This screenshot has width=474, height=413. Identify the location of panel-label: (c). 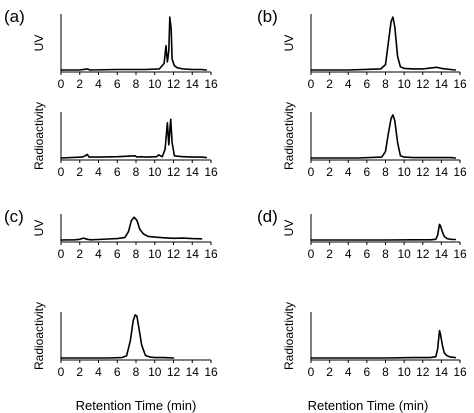
(14, 216).